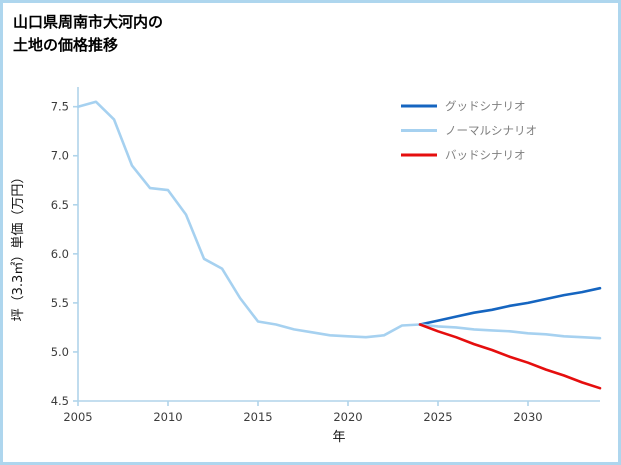  What do you see at coordinates (510, 306) in the screenshot?
I see `series-line-good` at bounding box center [510, 306].